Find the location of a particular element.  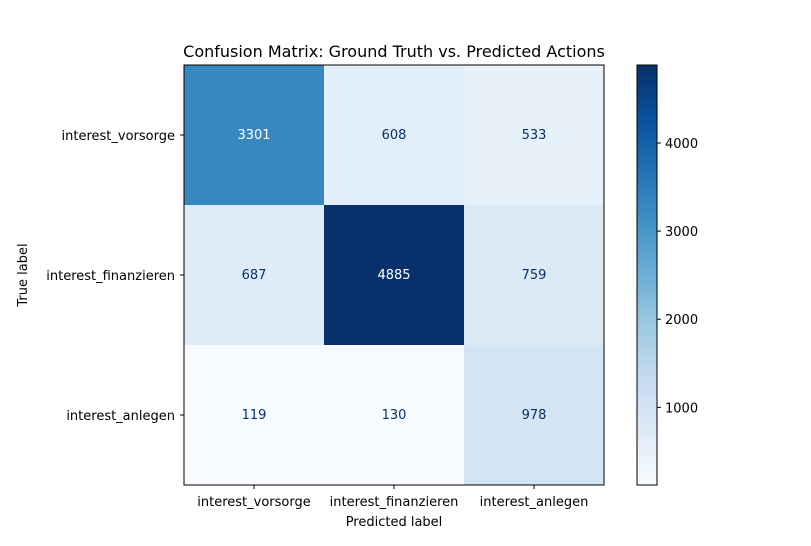

colorbar-tick-label: 4000 is located at coordinates (681, 144).